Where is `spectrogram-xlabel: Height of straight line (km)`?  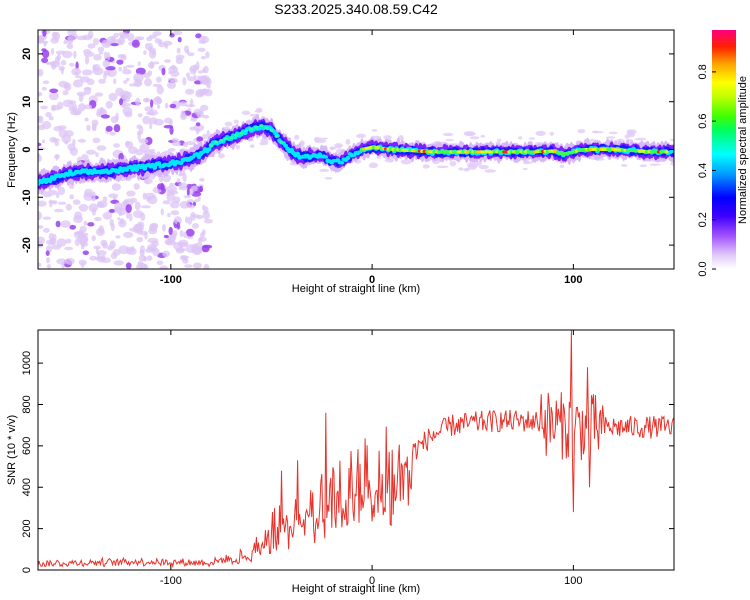 spectrogram-xlabel: Height of straight line (km) is located at coordinates (356, 289).